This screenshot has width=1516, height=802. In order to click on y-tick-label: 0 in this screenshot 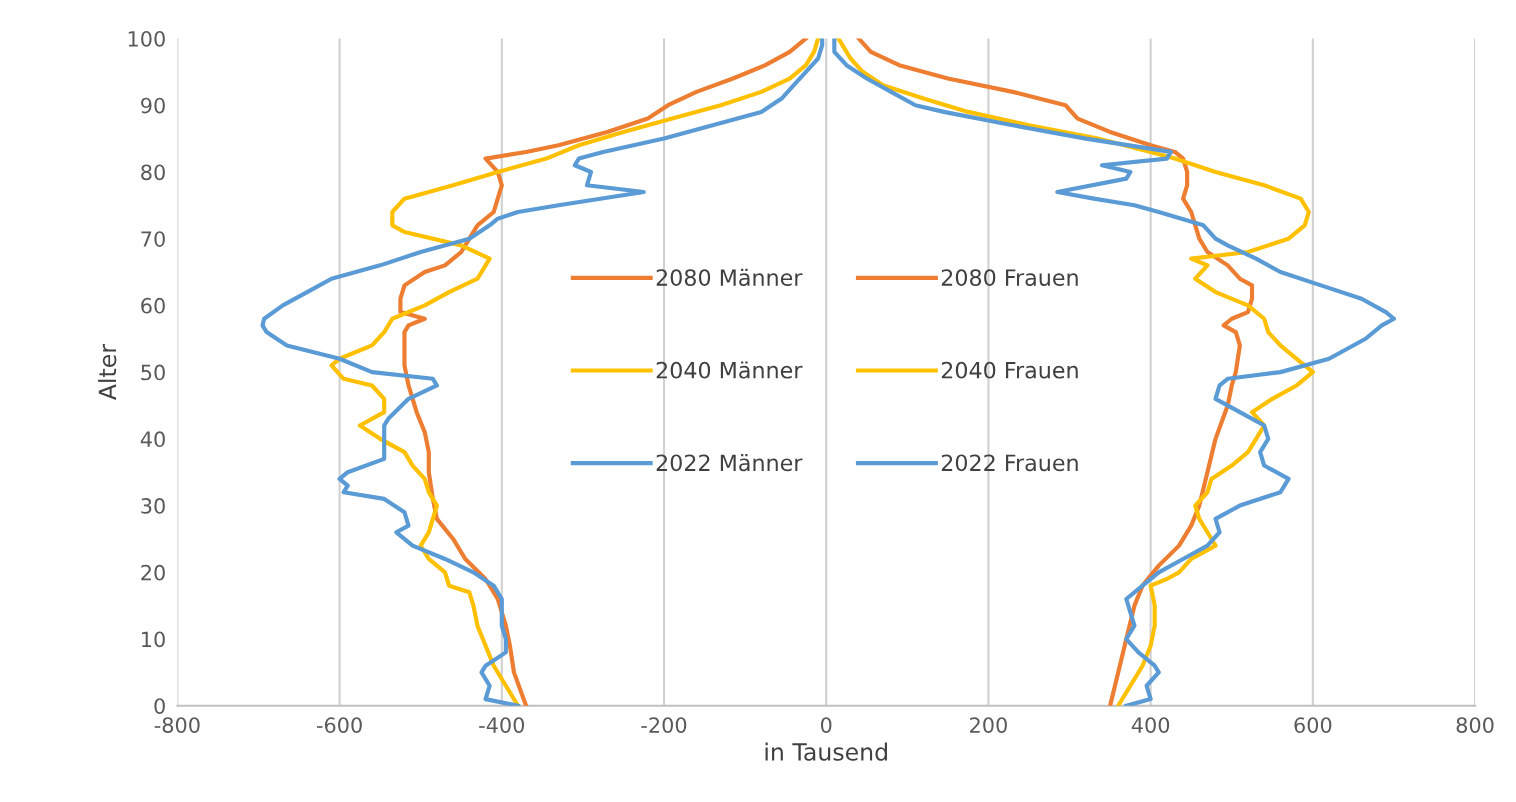, I will do `click(159, 706)`.